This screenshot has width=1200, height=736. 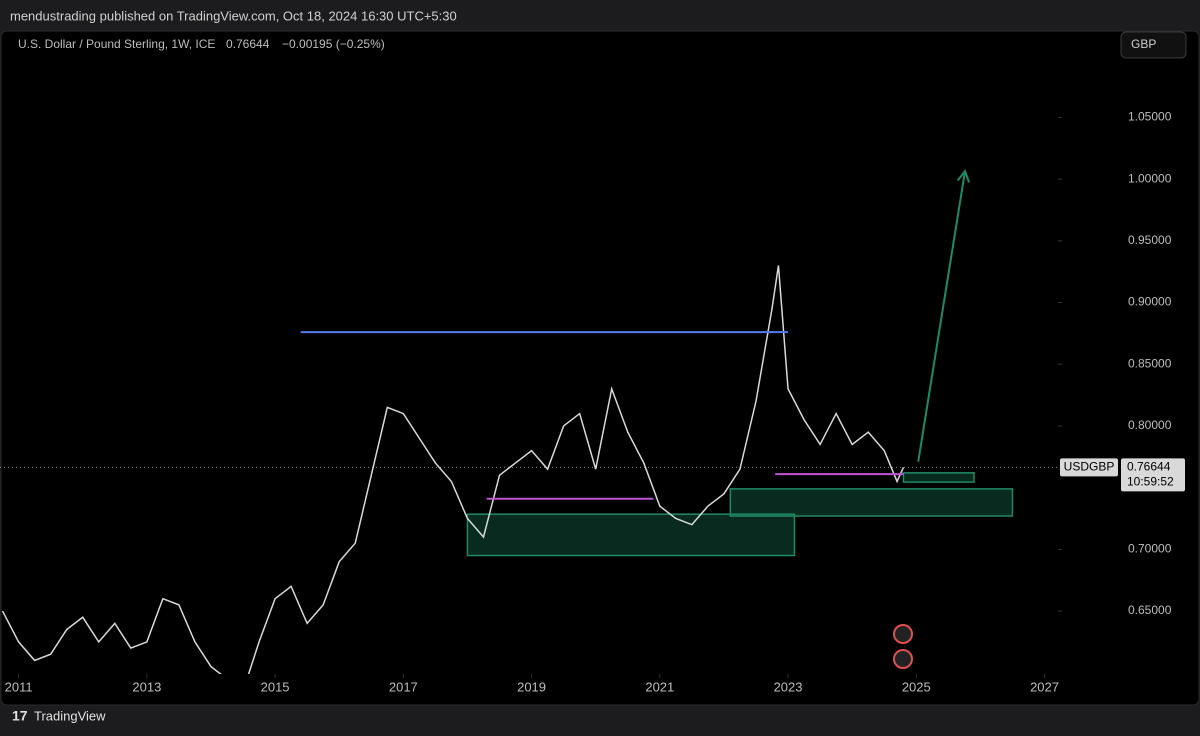 What do you see at coordinates (19, 686) in the screenshot?
I see `x-tick-label: 2011` at bounding box center [19, 686].